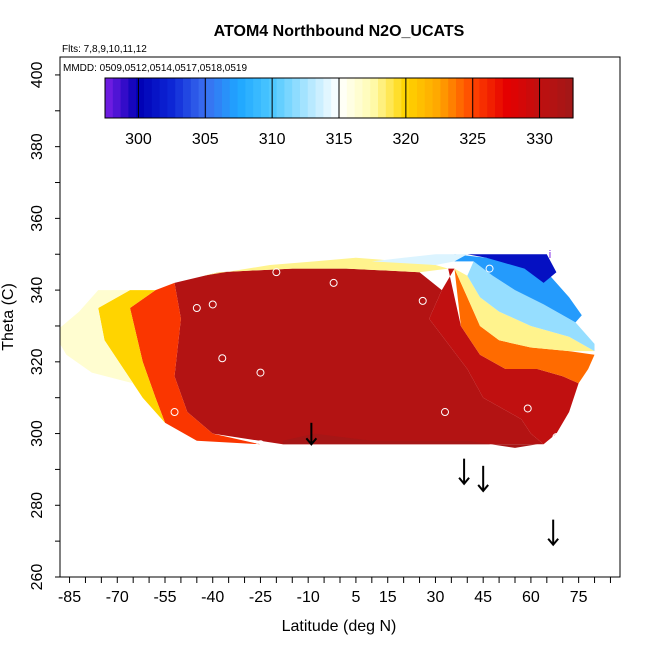 The width and height of the screenshot is (650, 650). I want to click on x-tick-label: -70, so click(117, 597).